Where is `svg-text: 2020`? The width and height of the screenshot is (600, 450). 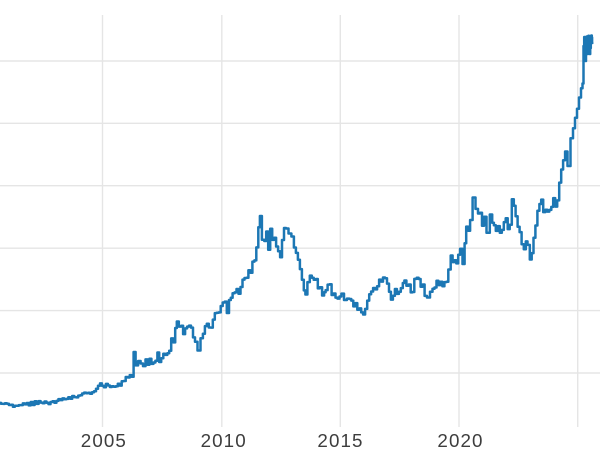 svg-text: 2020 is located at coordinates (460, 440).